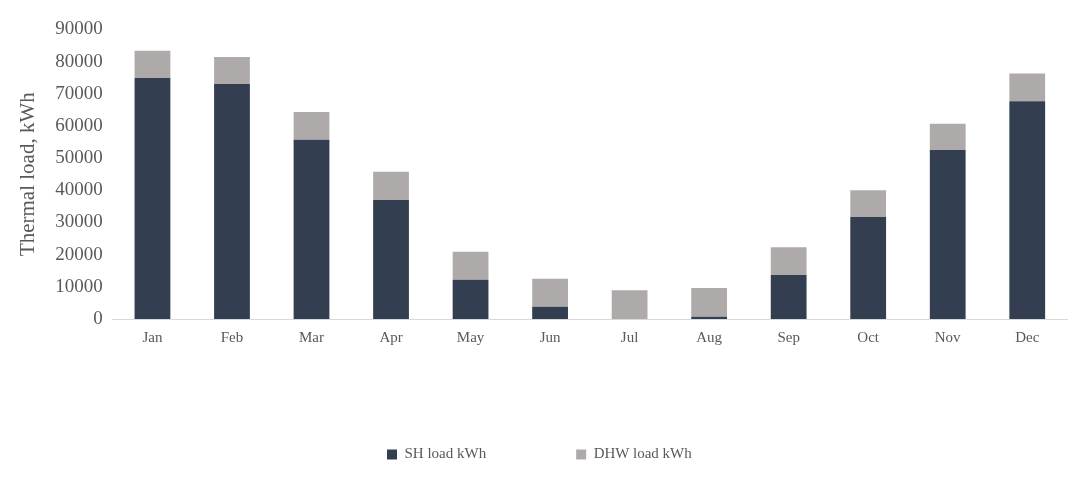  Describe the element at coordinates (709, 336) in the screenshot. I see `x-tick-label: Aug` at that location.